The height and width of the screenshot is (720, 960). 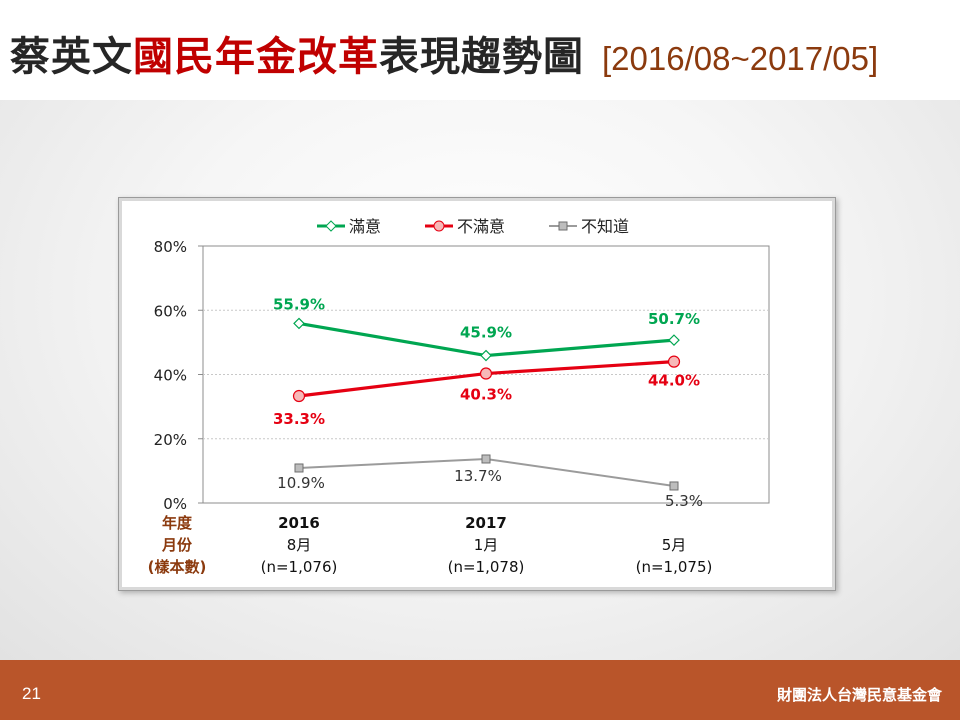 I want to click on y-tick-label: 80%, so click(x=170, y=247).